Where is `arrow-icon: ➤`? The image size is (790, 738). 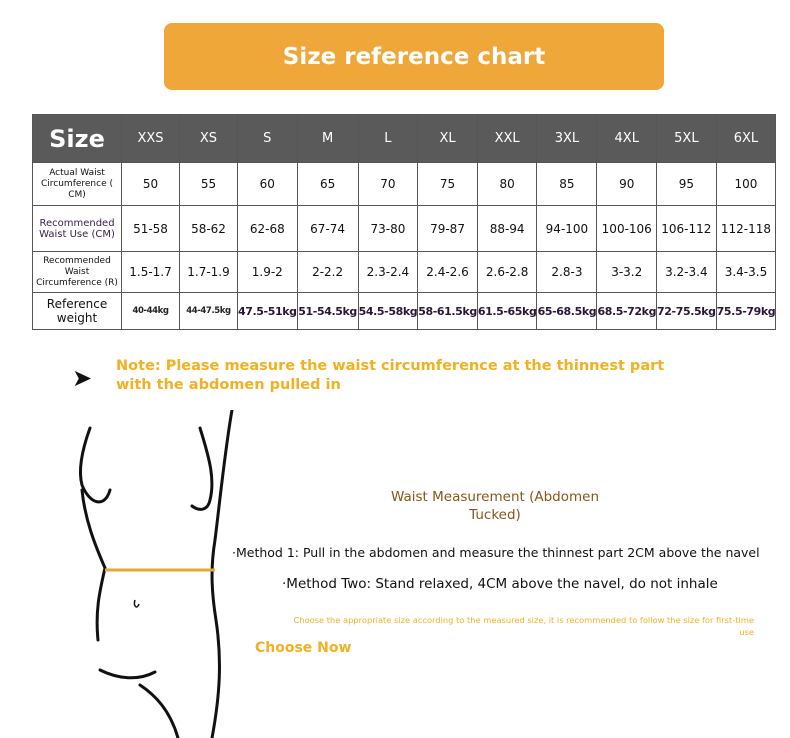
arrow-icon: ➤ is located at coordinates (82, 378).